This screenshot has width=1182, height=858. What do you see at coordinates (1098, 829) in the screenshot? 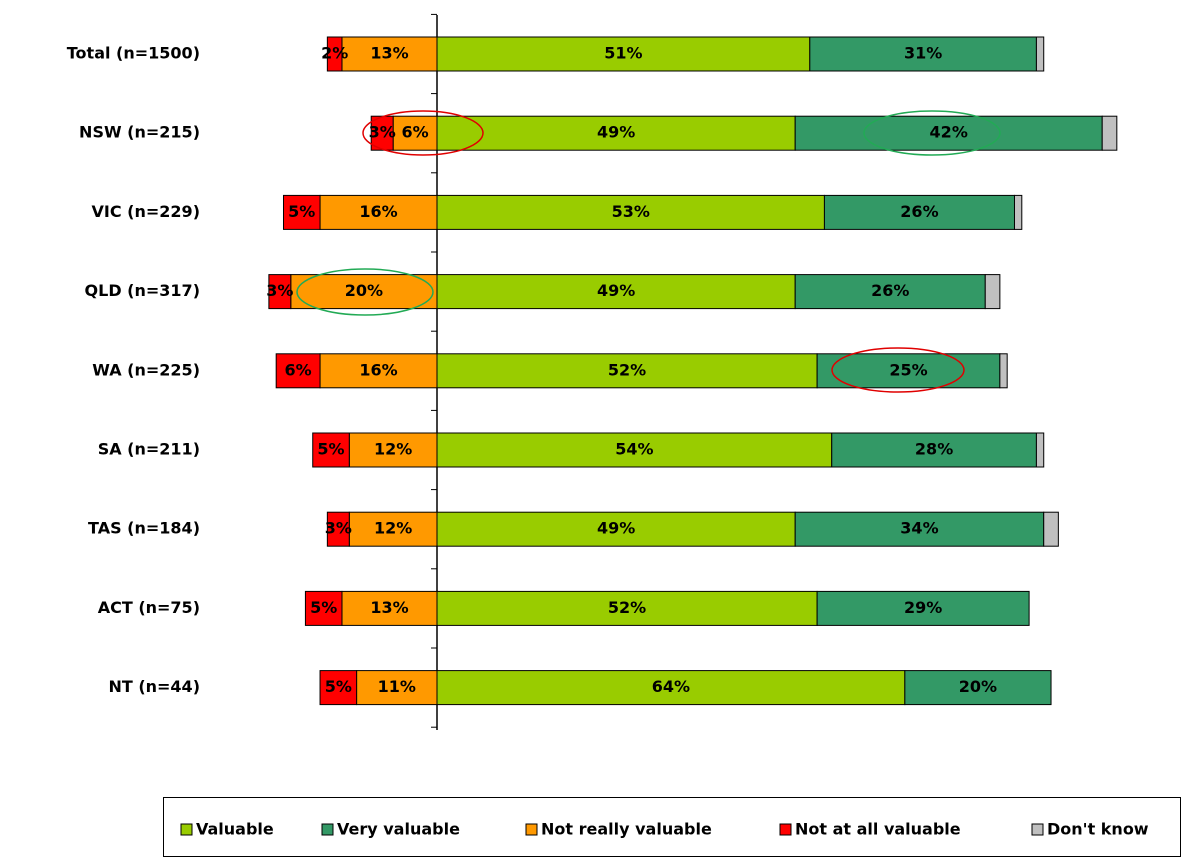
I see `legend-label: Don't know` at bounding box center [1098, 829].